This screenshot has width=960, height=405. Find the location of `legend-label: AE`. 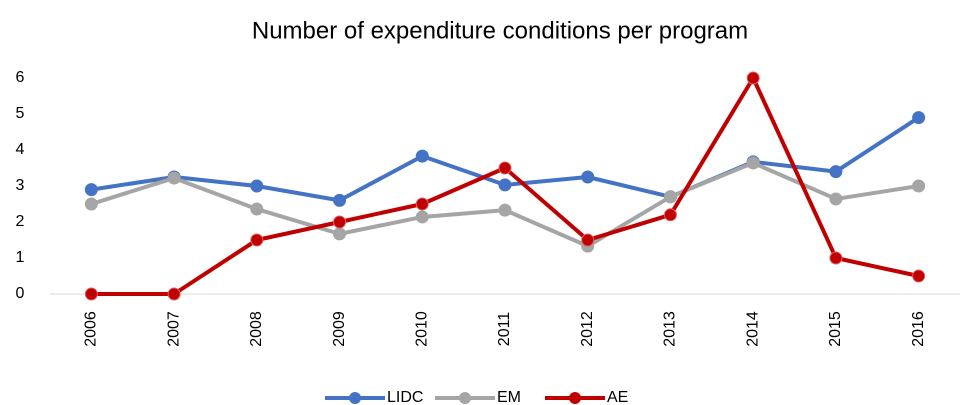

legend-label: AE is located at coordinates (617, 397).